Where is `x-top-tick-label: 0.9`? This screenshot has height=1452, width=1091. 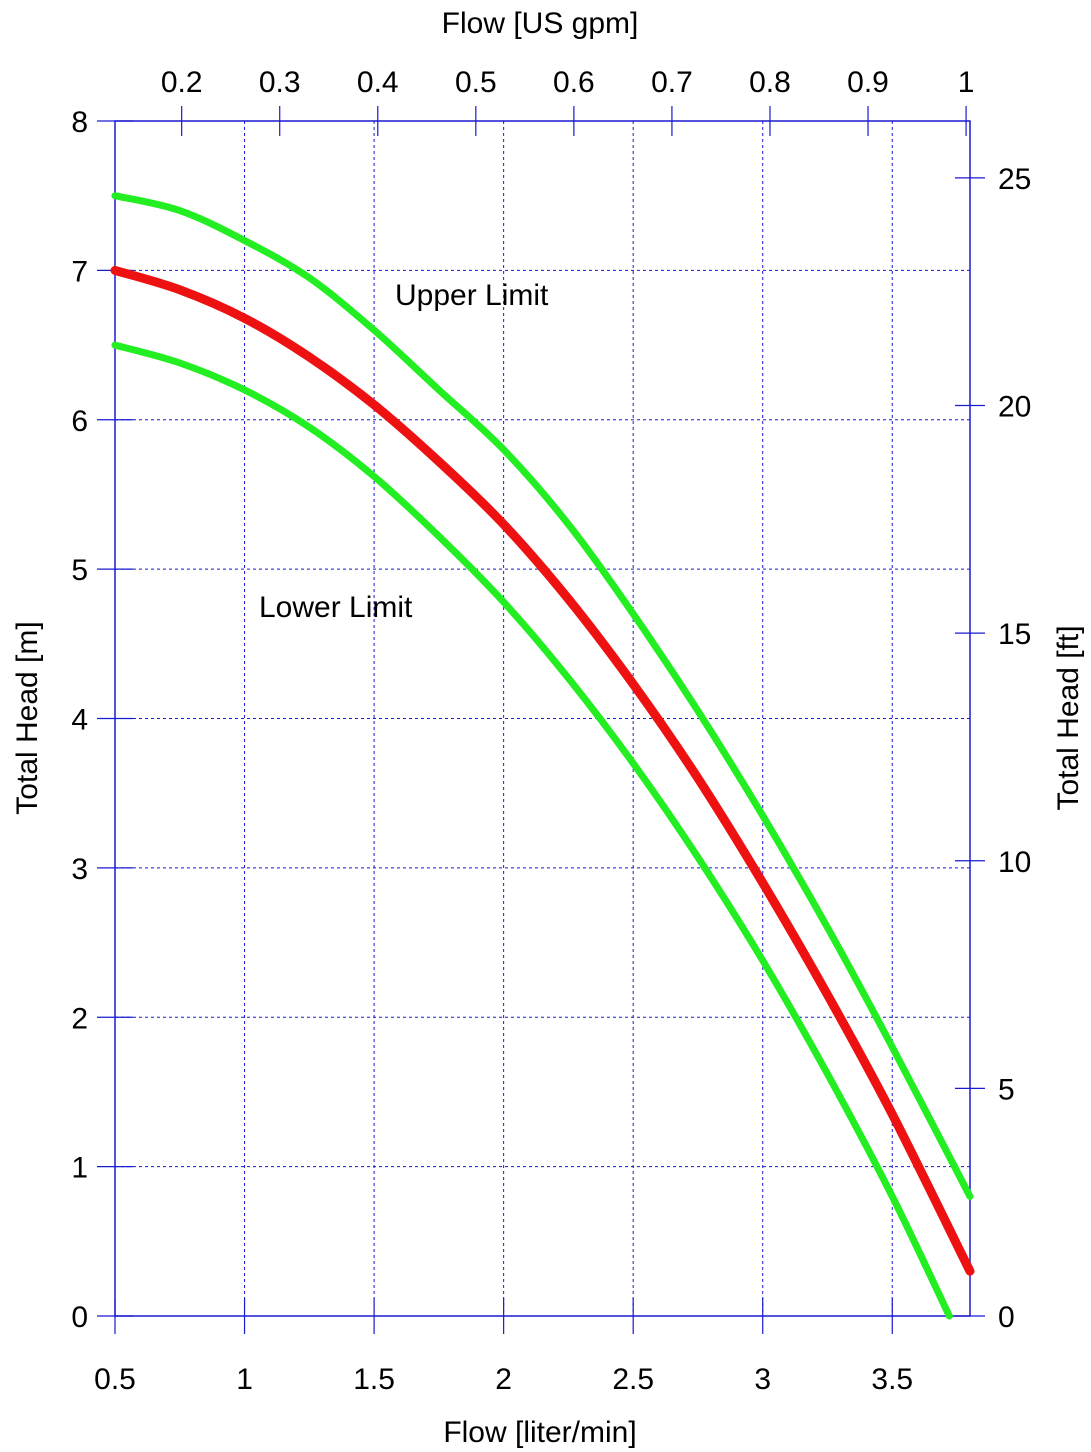 x-top-tick-label: 0.9 is located at coordinates (868, 82).